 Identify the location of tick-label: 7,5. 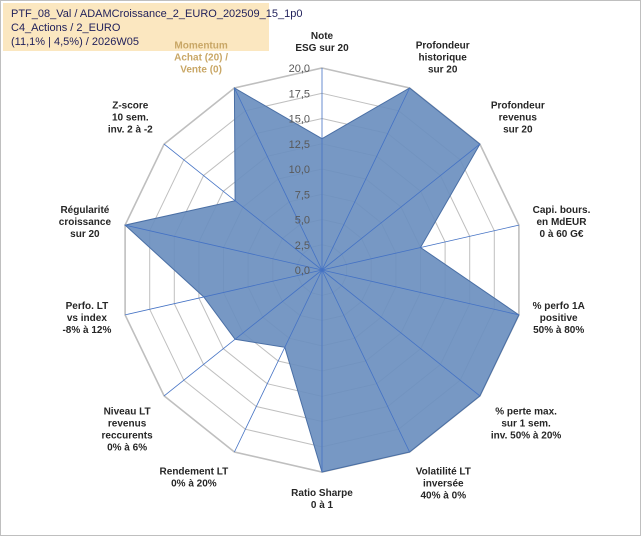
(302, 195).